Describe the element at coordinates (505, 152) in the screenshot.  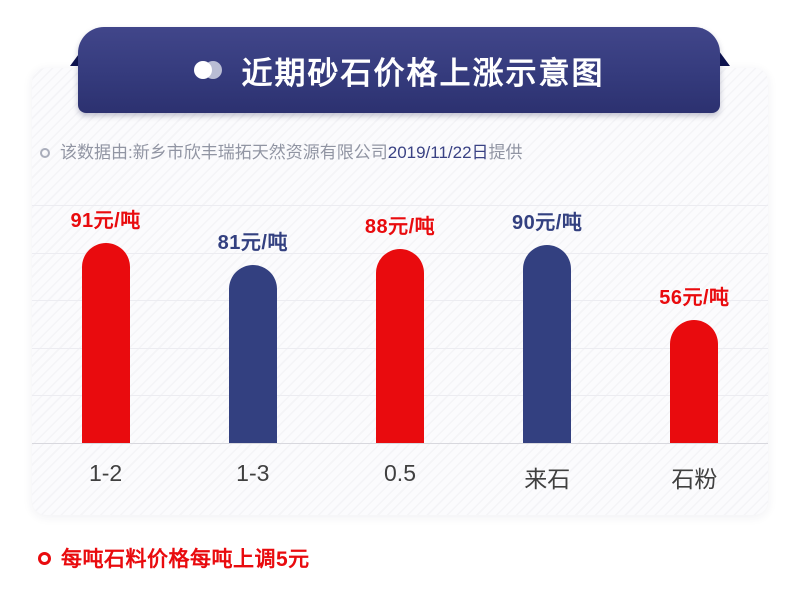
I see `source-note-suffix: 提供` at that location.